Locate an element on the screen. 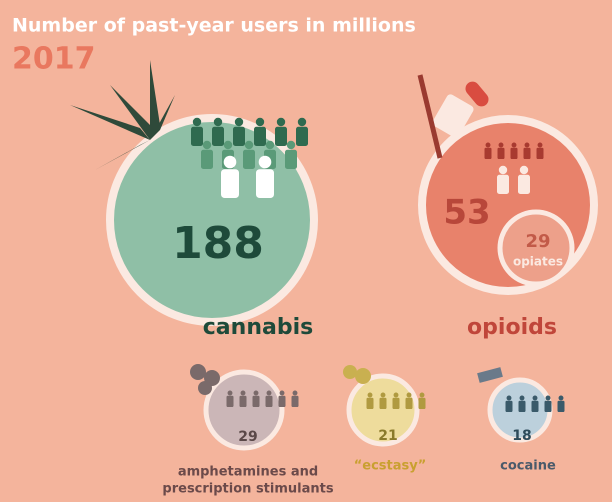  label: prescription stimulants is located at coordinates (247, 489).